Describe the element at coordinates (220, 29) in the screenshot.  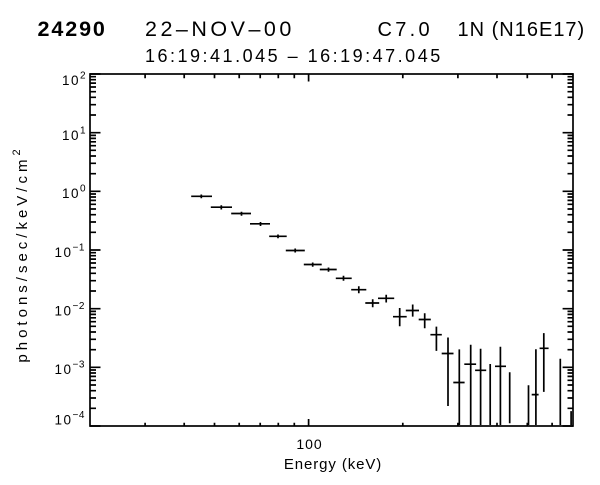
I see `svg-text: 22–NOV–00` at that location.